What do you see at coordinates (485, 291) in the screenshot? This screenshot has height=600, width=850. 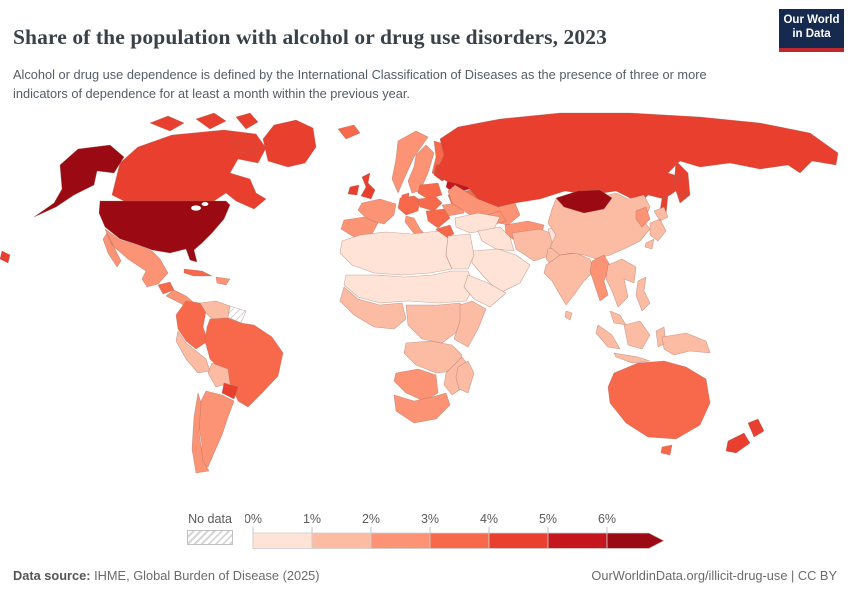 I see `country-horn` at bounding box center [485, 291].